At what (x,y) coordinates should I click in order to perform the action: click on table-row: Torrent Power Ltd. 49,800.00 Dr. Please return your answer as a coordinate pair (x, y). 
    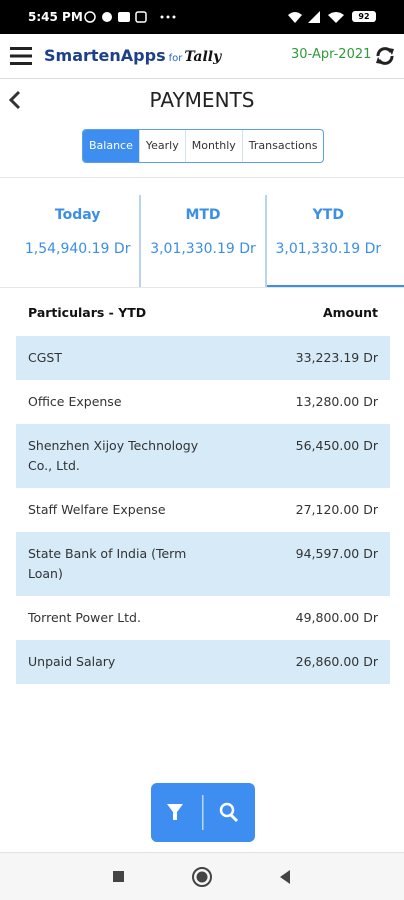
    Looking at the image, I should click on (203, 618).